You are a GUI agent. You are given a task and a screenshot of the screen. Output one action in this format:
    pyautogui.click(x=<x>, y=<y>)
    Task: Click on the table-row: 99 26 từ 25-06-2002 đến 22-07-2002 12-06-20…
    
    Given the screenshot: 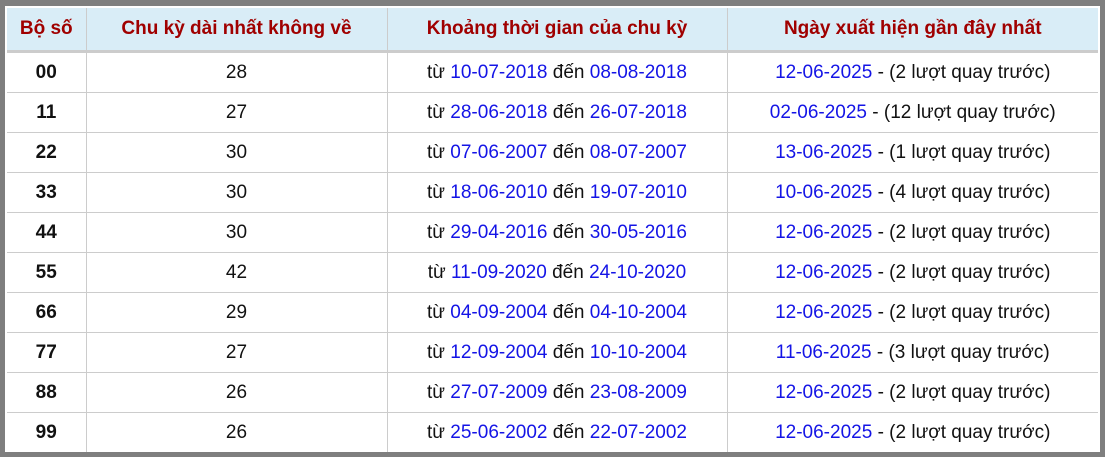 What is the action you would take?
    pyautogui.click(x=552, y=432)
    